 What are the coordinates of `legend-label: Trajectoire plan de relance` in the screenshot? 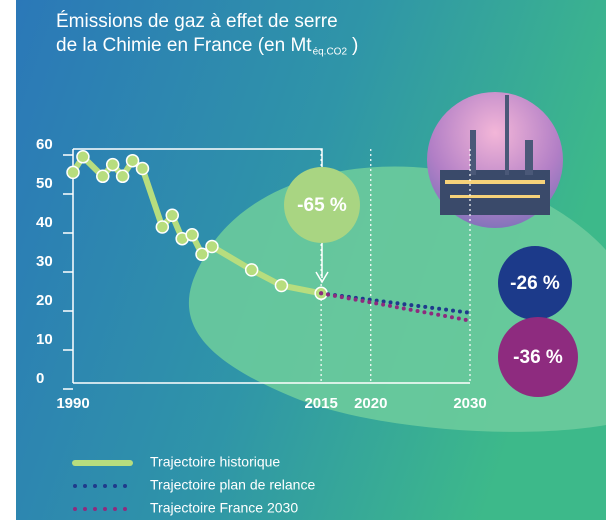 It's located at (232, 485).